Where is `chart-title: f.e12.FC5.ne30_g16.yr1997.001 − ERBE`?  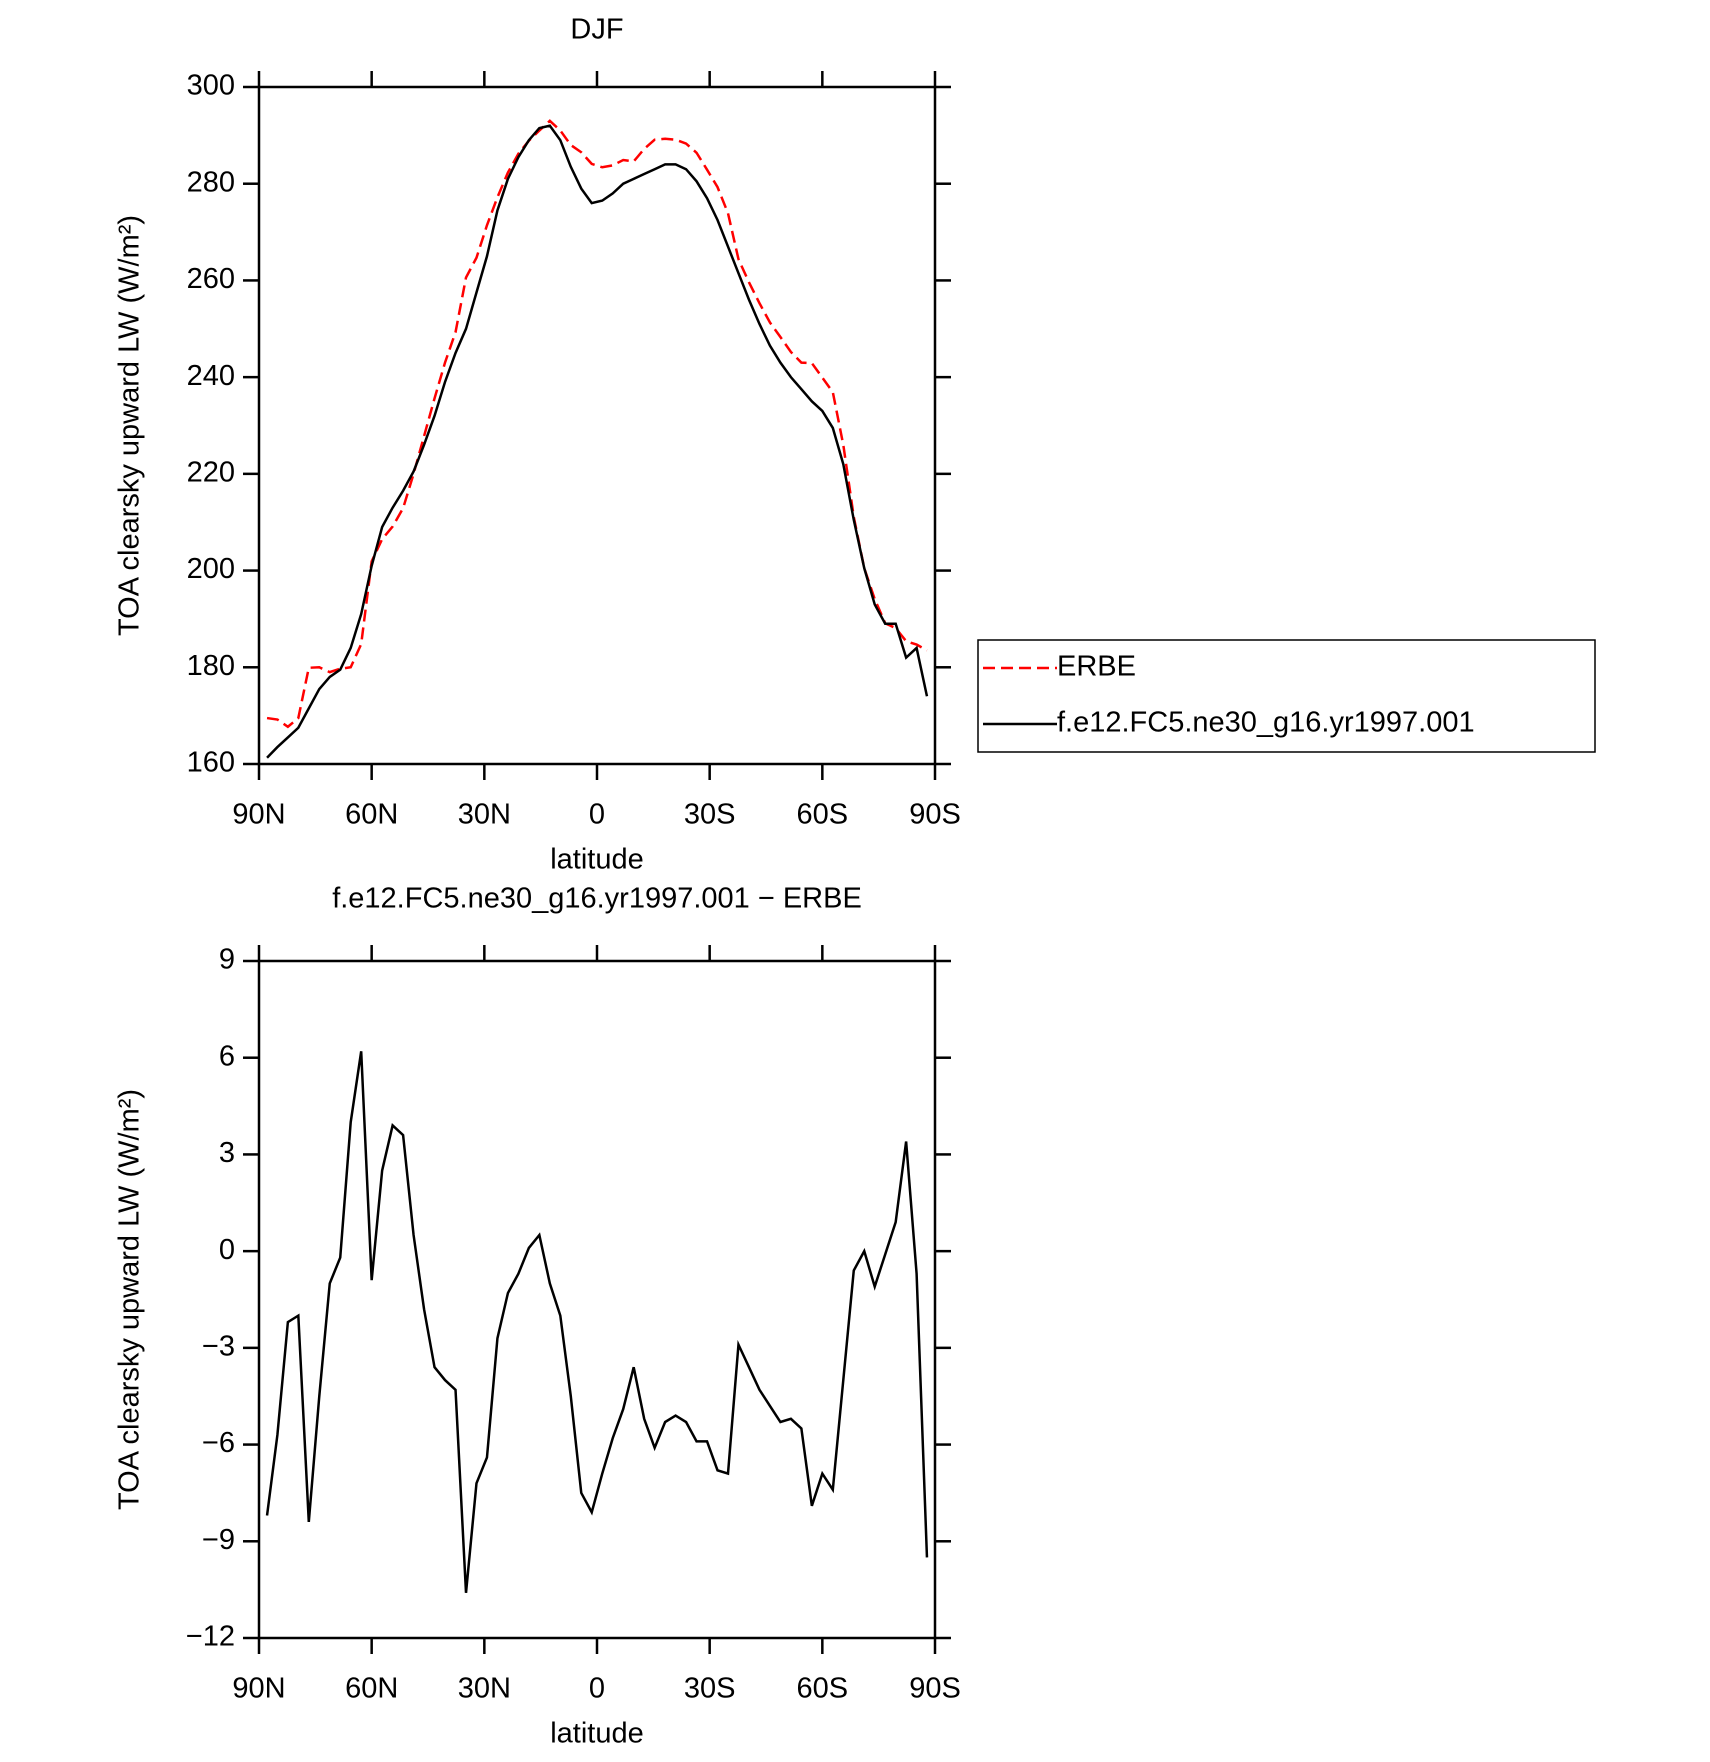 chart-title: f.e12.FC5.ne30_g16.yr1997.001 − ERBE is located at coordinates (597, 899).